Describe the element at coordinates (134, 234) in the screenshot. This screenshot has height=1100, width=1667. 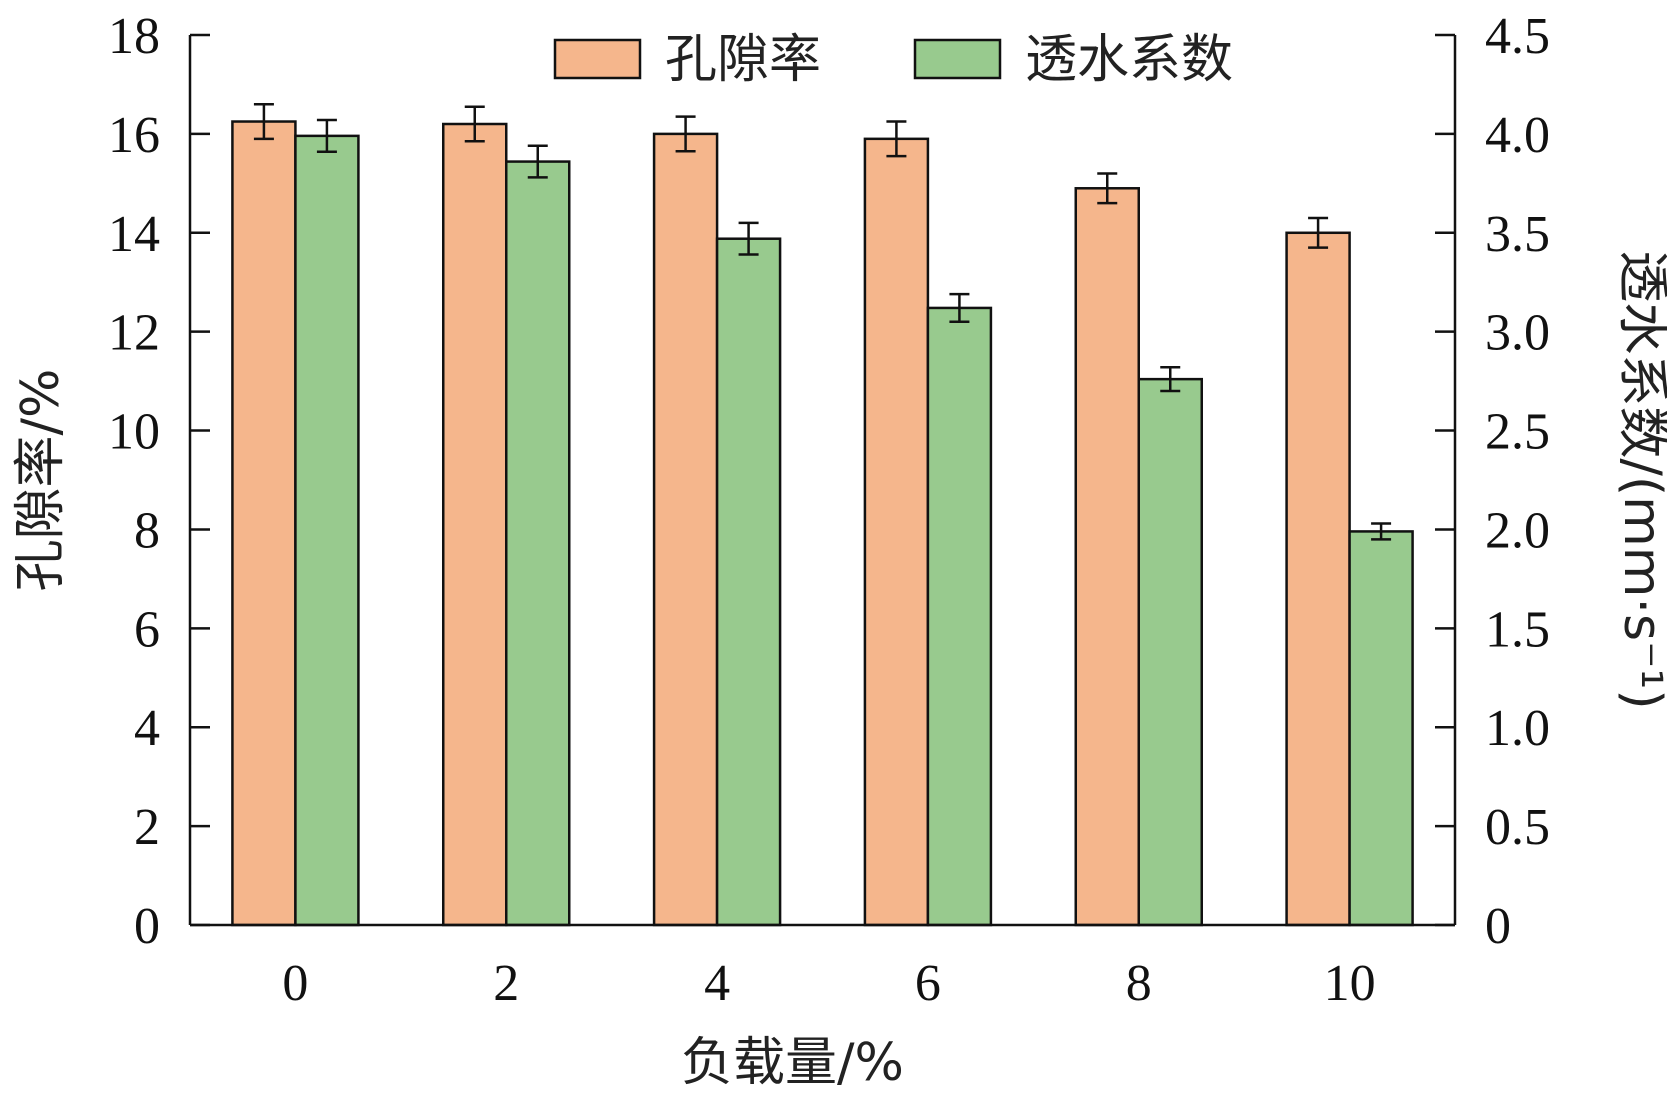
I see `left-tick-label: 14` at that location.